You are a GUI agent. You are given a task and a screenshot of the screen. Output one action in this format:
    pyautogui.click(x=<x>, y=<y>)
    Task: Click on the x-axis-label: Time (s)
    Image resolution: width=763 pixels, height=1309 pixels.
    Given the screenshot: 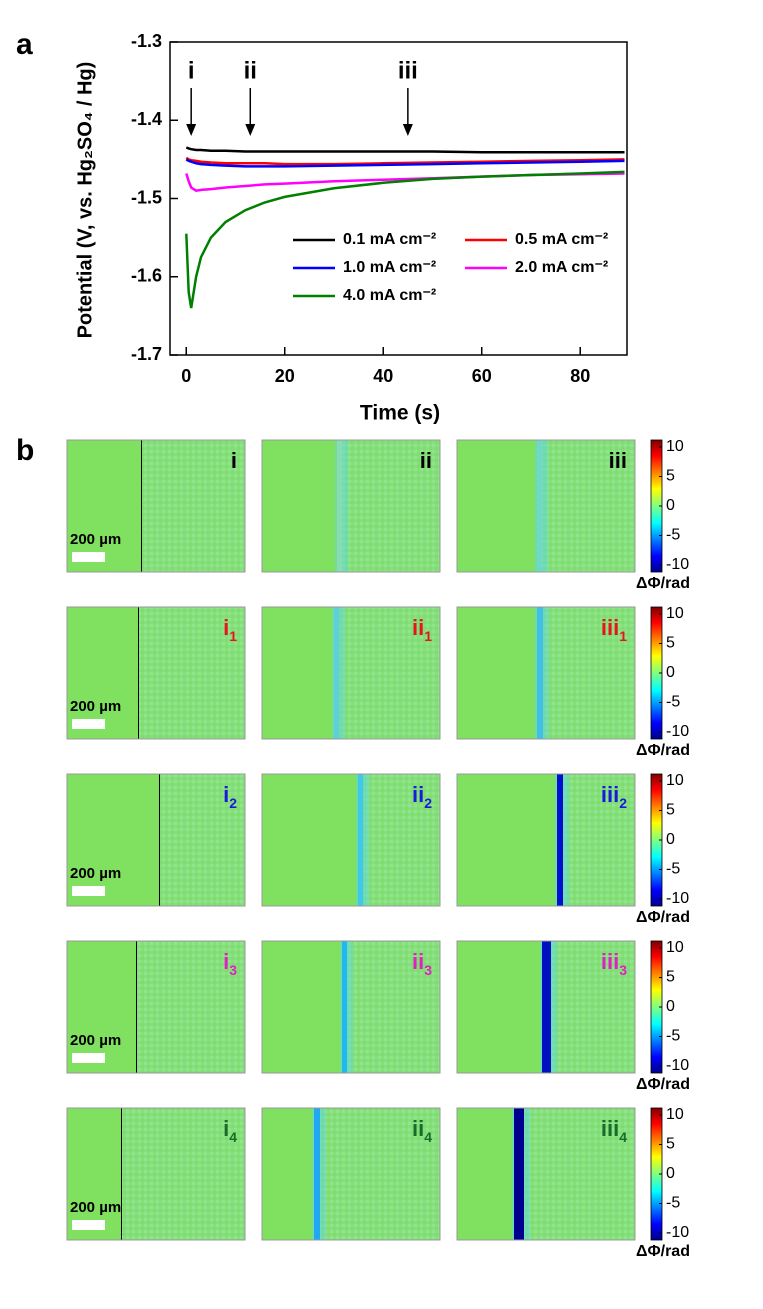 What is the action you would take?
    pyautogui.click(x=400, y=413)
    